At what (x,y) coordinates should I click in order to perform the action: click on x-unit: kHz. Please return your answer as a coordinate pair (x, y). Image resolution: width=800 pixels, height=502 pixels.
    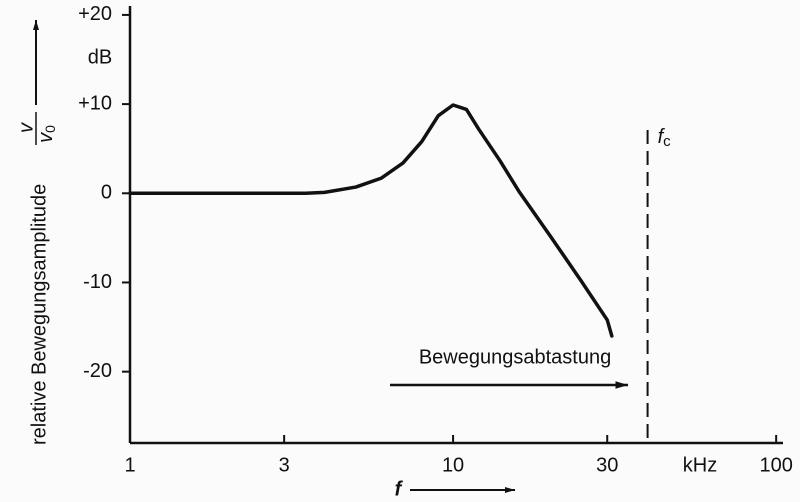
    Looking at the image, I should click on (700, 465).